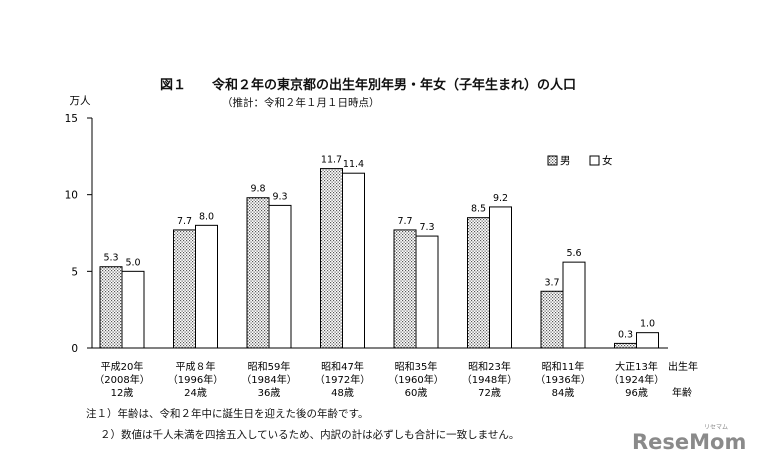  Describe the element at coordinates (196, 366) in the screenshot. I see `x-category-era: 平成８年` at that location.